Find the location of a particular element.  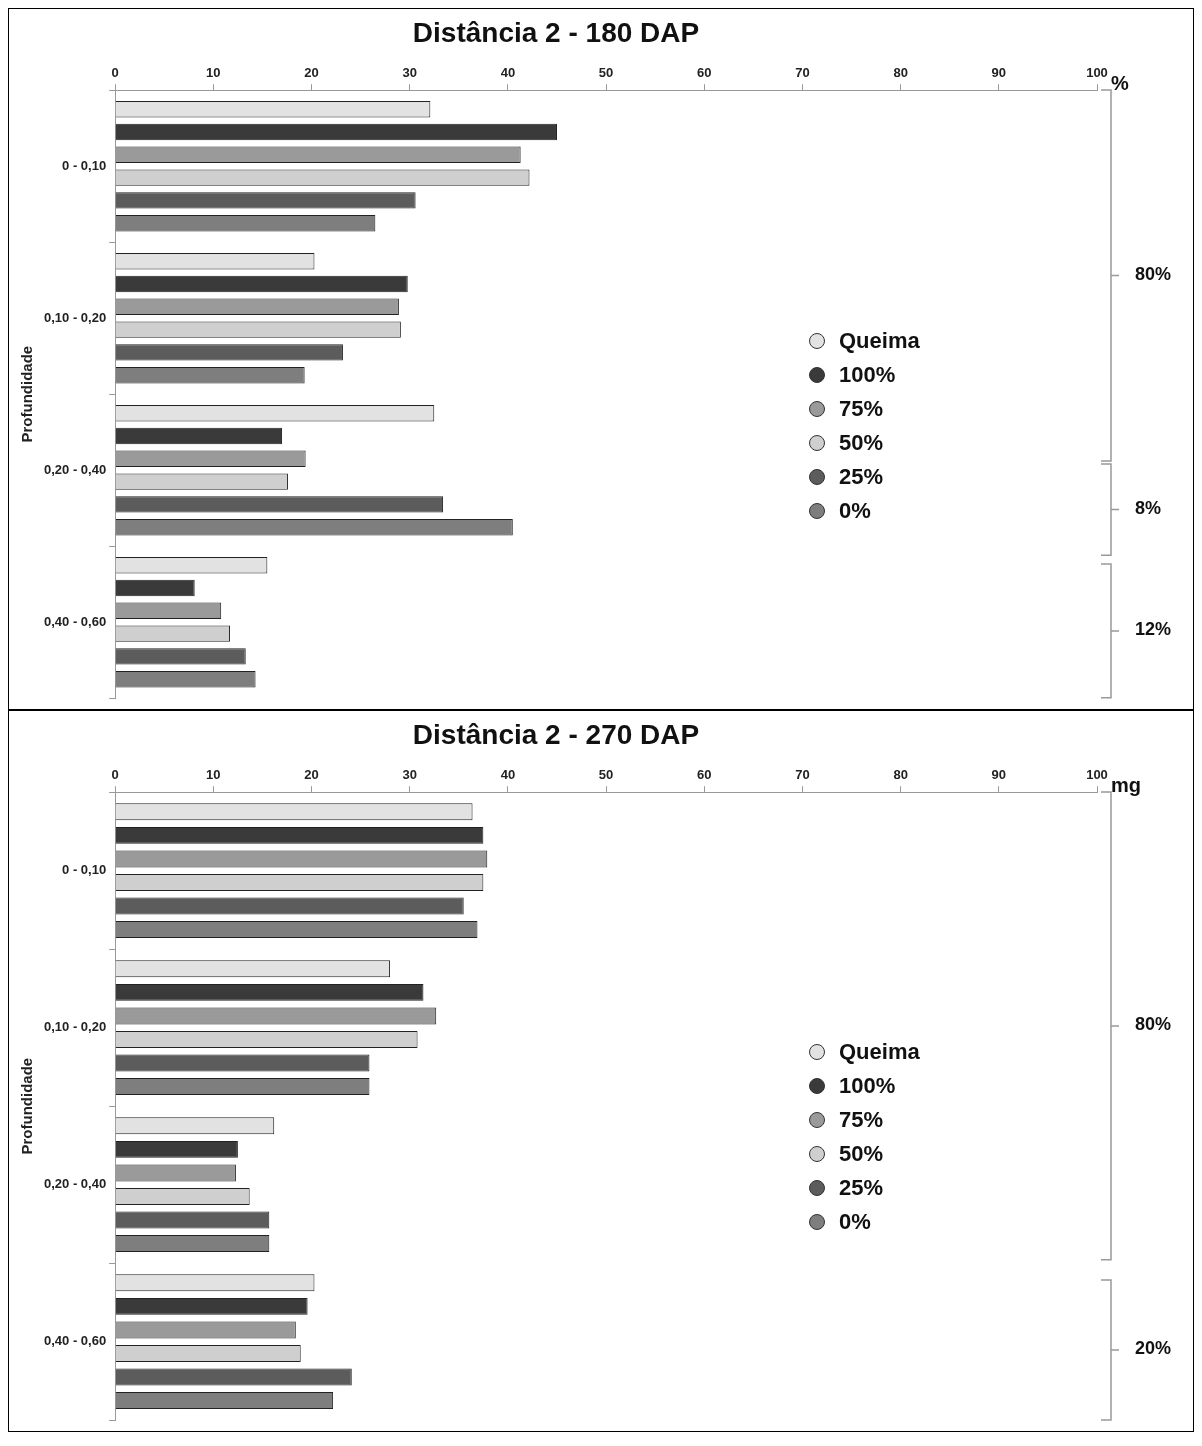

chart-title: Distância 2 - 180 DAP is located at coordinates (556, 32).